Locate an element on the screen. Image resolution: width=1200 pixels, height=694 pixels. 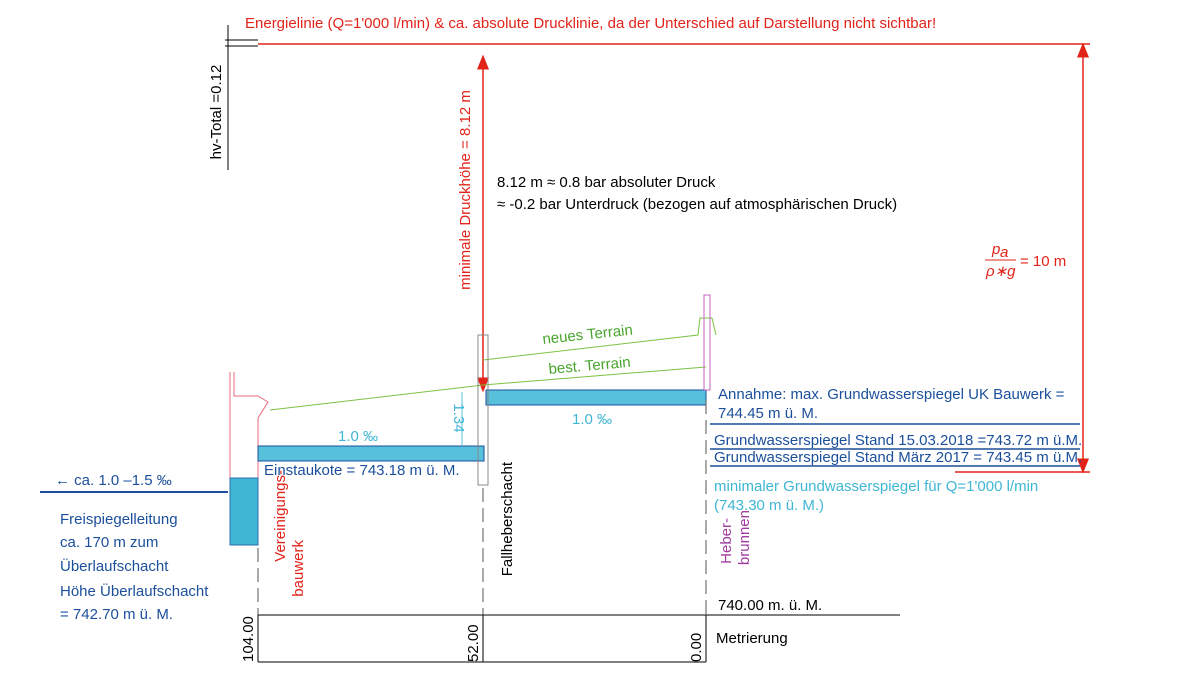
station: 52.00 is located at coordinates (473, 643).